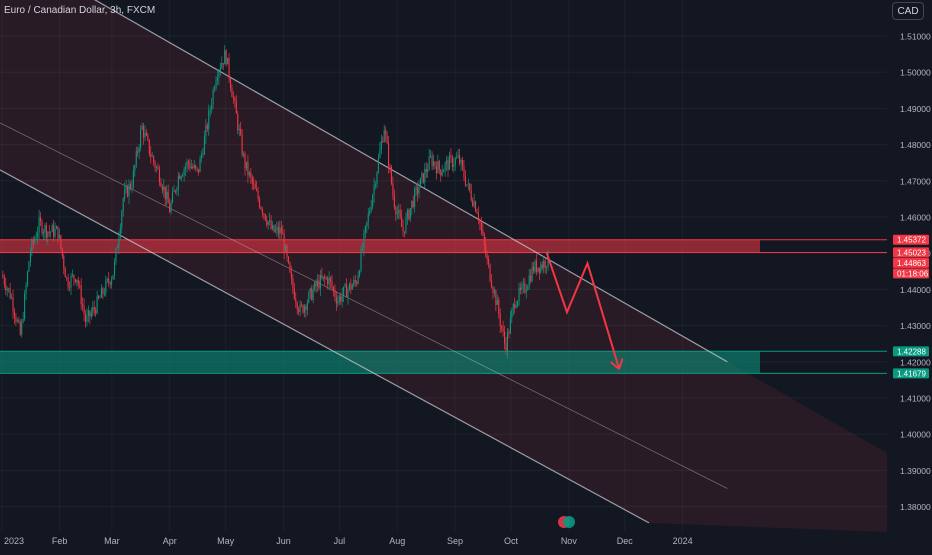  Describe the element at coordinates (915, 326) in the screenshot. I see `y-tick-label: 1.43000` at that location.